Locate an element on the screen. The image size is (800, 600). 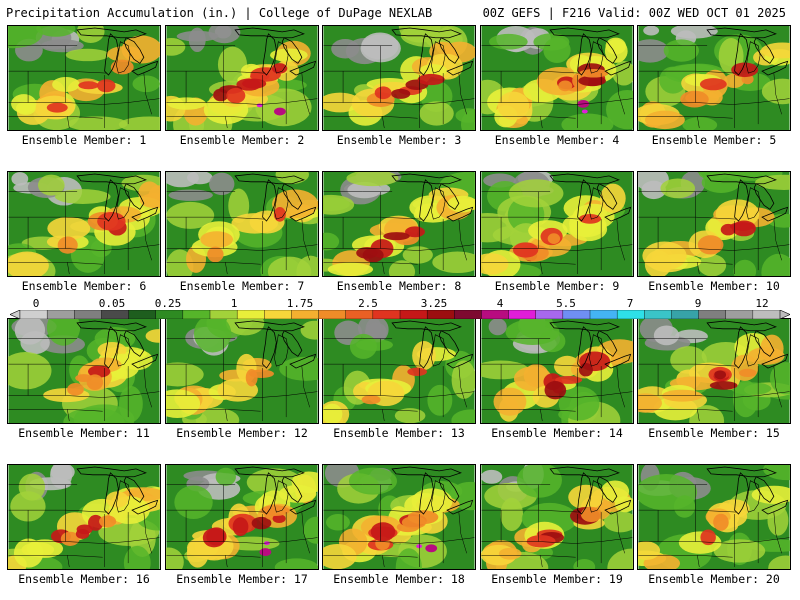
ensemble-panel-3: Ensemble Member: 3 is located at coordinates (399, 91).